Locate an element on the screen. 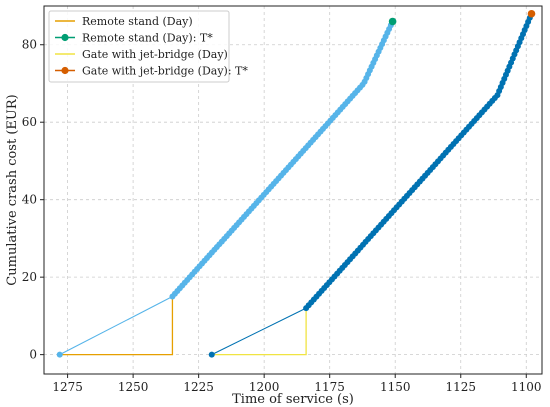 The image size is (550, 407). x-tick-label: 1200 is located at coordinates (264, 387).